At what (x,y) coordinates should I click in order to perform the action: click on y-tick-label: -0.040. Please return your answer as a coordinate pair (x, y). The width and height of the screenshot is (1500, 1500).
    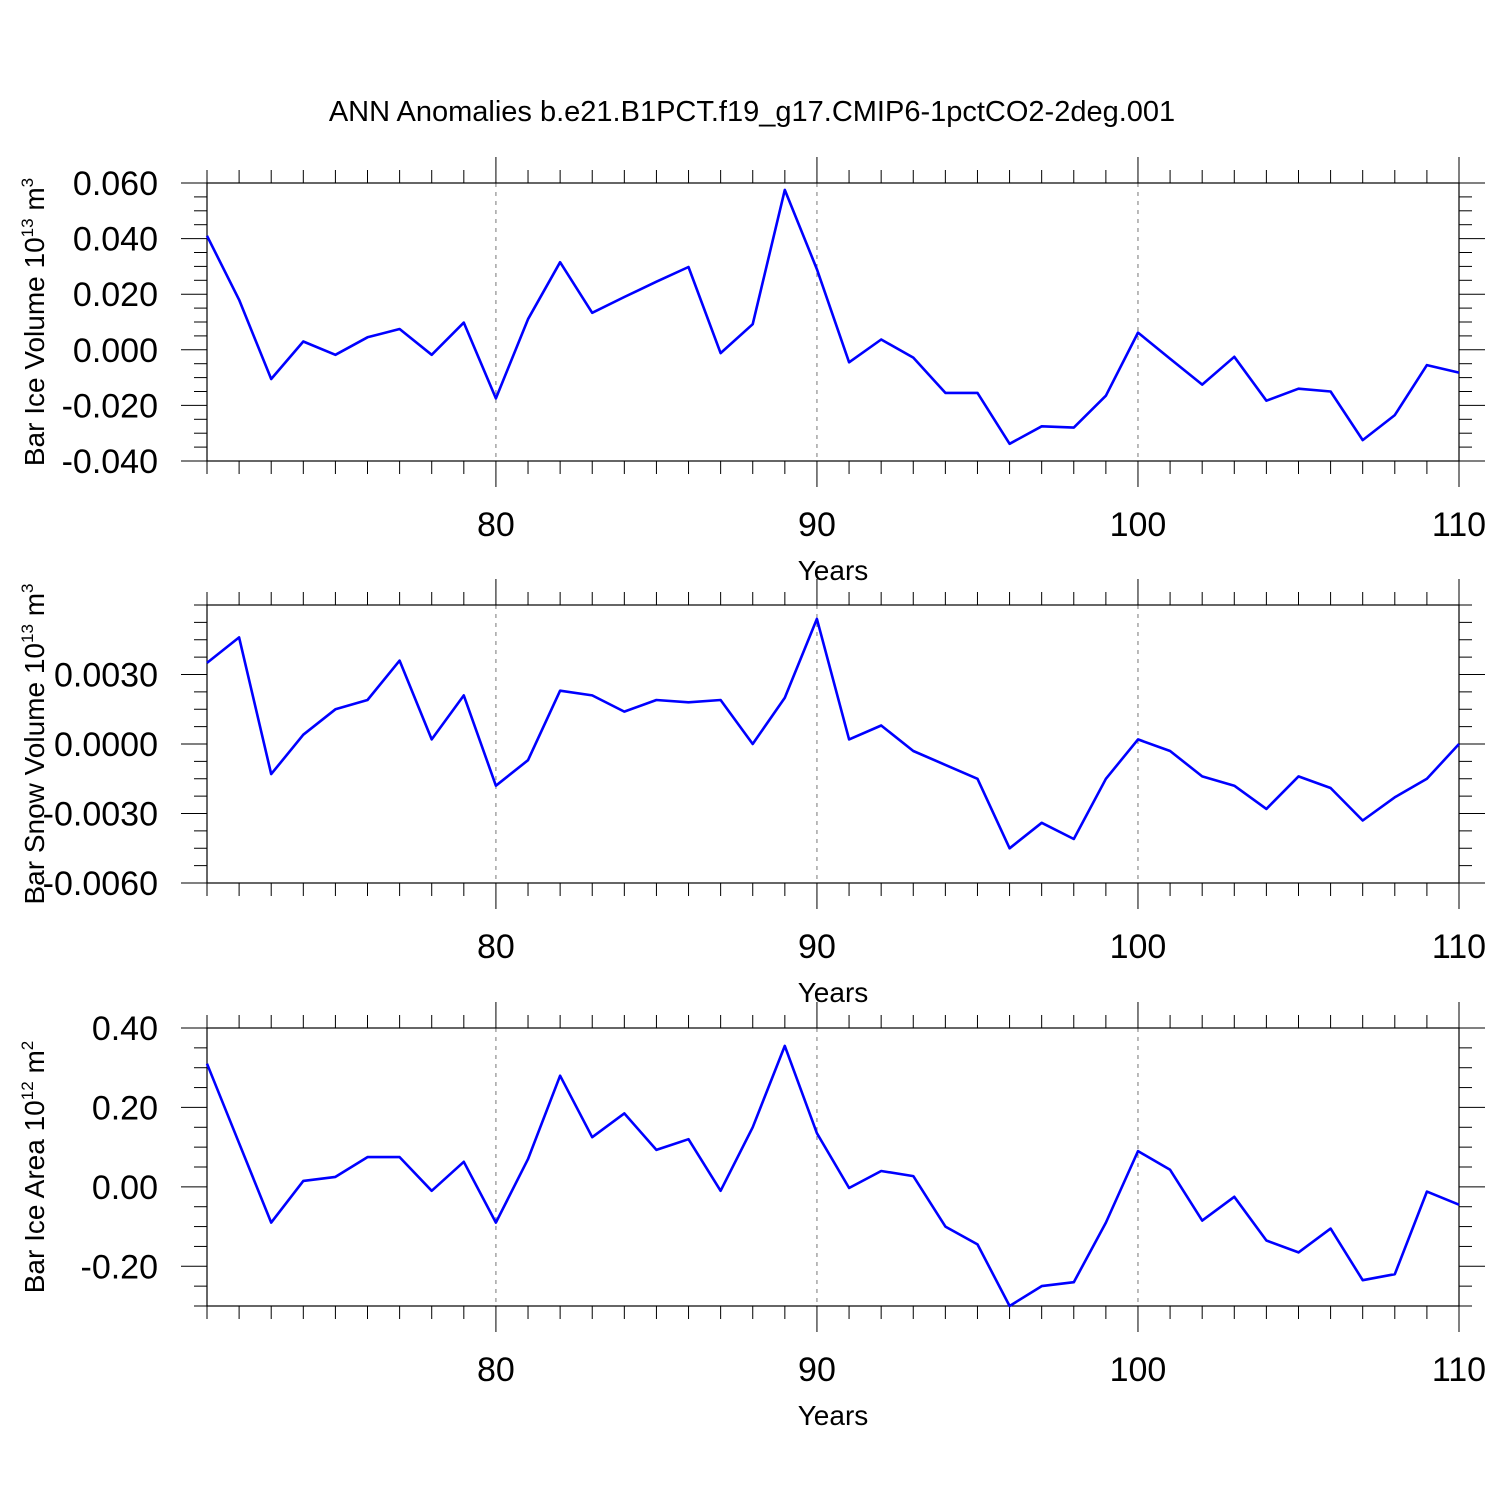
    Looking at the image, I should click on (110, 462).